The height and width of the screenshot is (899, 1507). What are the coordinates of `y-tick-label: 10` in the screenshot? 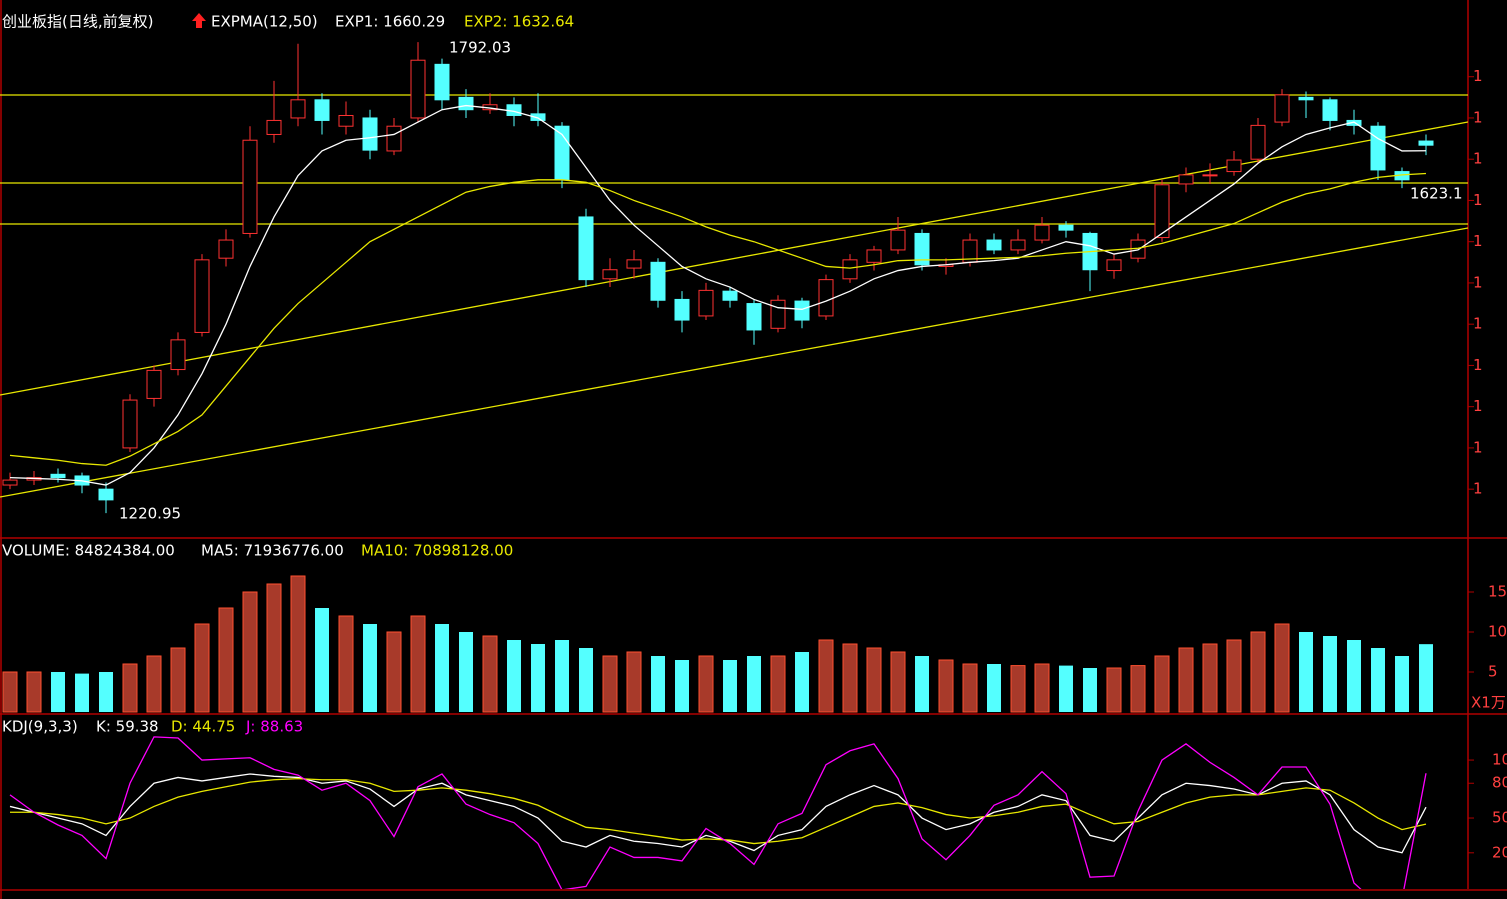 It's located at (1497, 632).